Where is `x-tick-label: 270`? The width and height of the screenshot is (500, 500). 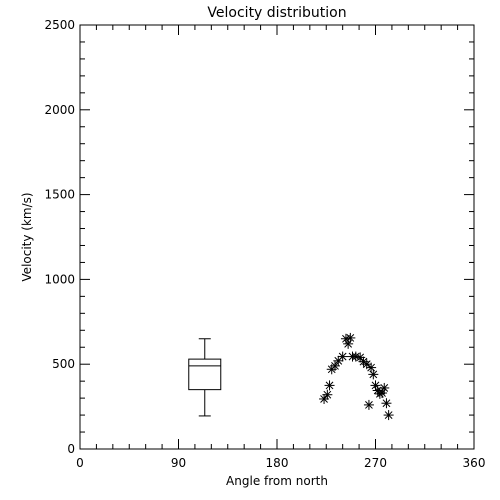
x-tick-label: 270 is located at coordinates (375, 463).